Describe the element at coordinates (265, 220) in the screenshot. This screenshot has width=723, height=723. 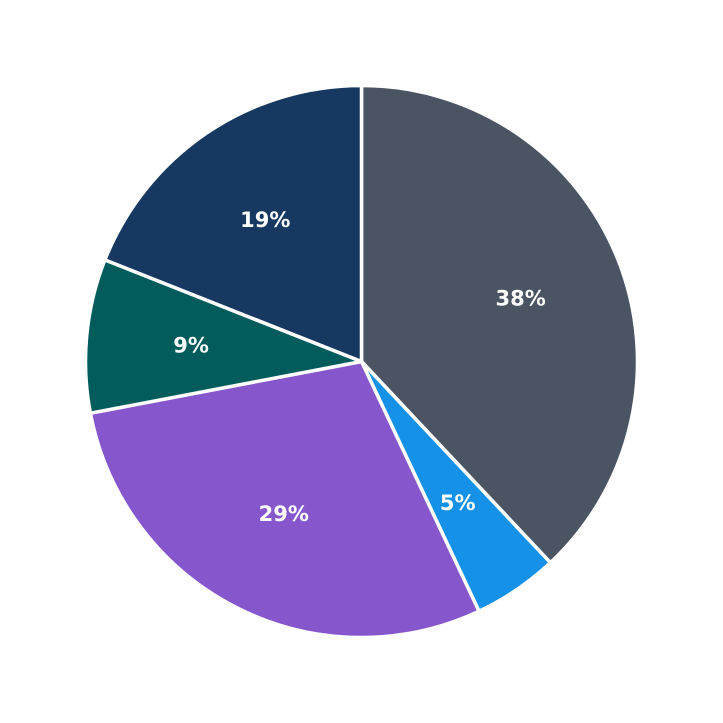
I see `slice-percent-label: 19%` at that location.